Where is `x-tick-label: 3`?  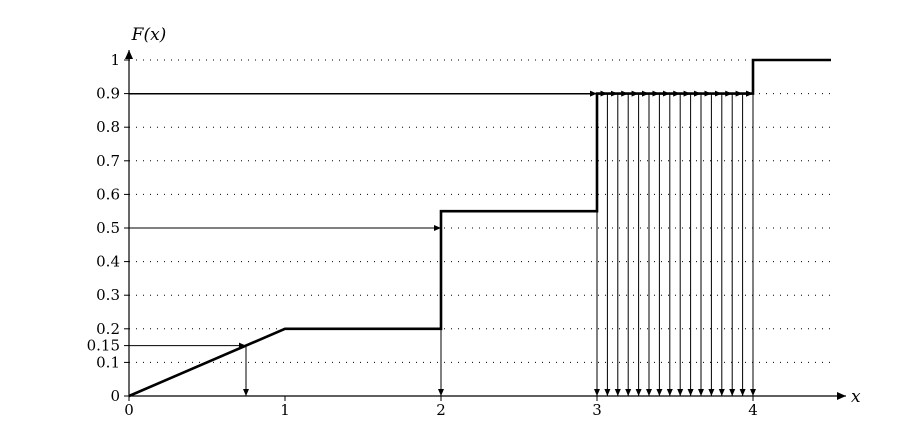
x-tick-label: 3 is located at coordinates (597, 410).